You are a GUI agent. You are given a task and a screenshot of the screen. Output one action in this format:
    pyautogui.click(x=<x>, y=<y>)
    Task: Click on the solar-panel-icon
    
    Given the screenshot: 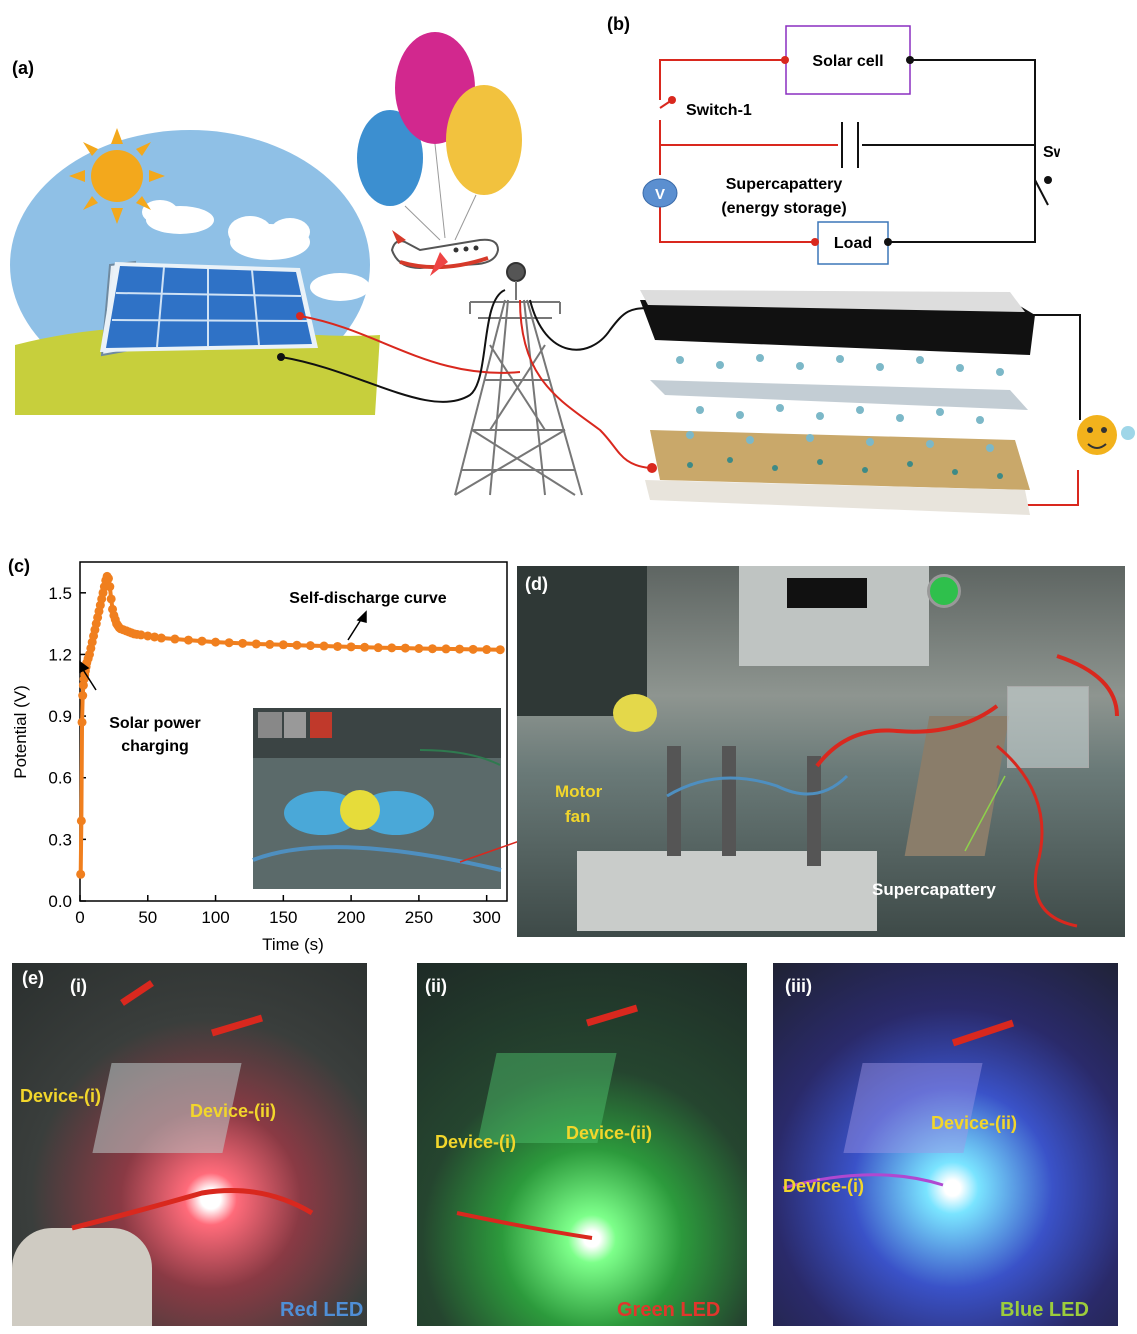 What is the action you would take?
    pyautogui.click(x=209, y=308)
    